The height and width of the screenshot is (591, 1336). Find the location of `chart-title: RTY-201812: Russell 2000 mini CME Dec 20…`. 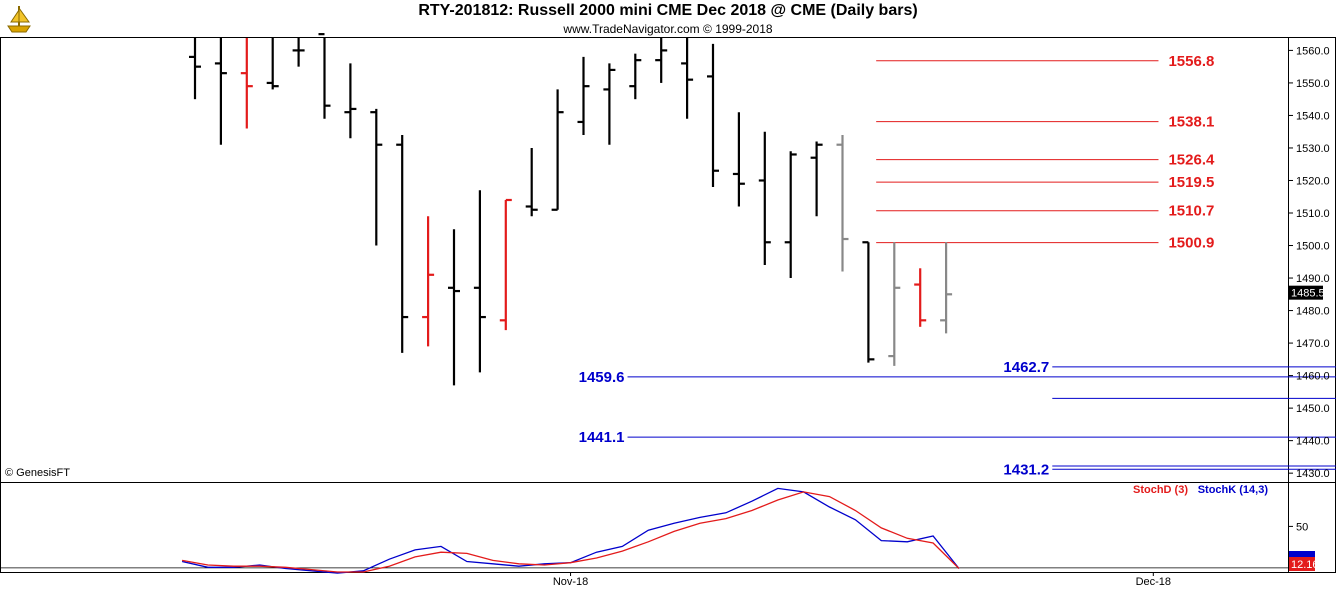

chart-title: RTY-201812: Russell 2000 mini CME Dec 20… is located at coordinates (668, 10).